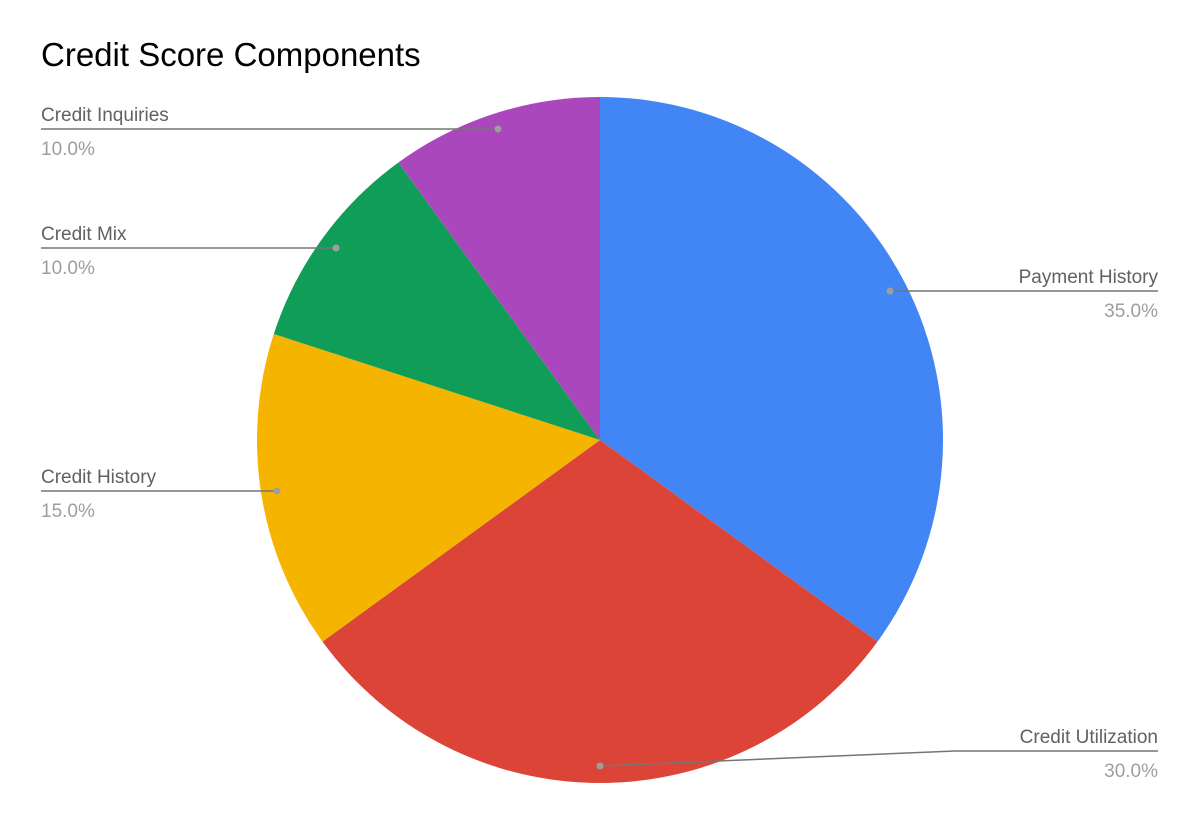 The height and width of the screenshot is (826, 1200). What do you see at coordinates (99, 477) in the screenshot?
I see `slice-label-credit-history: Credit History` at bounding box center [99, 477].